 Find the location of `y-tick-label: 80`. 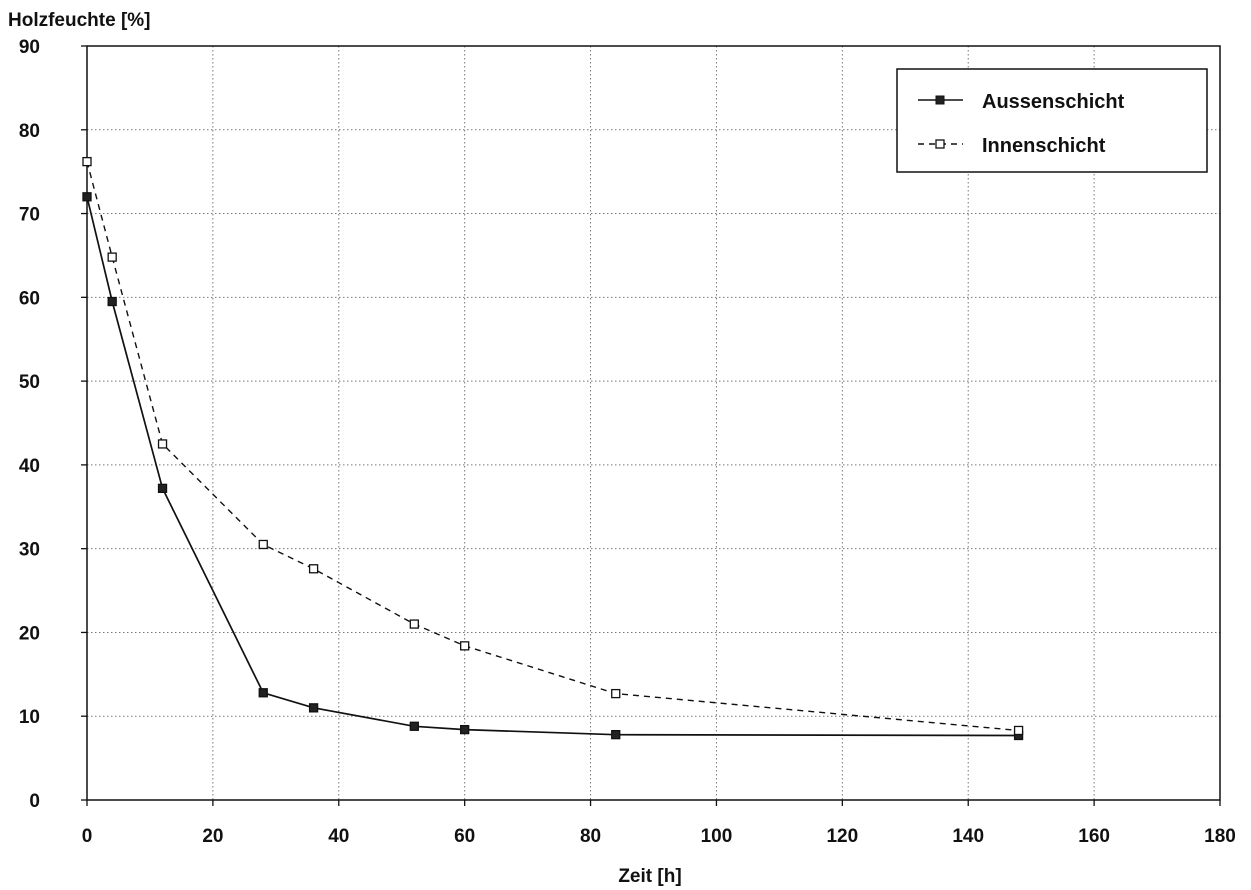

y-tick-label: 80 is located at coordinates (29, 131).